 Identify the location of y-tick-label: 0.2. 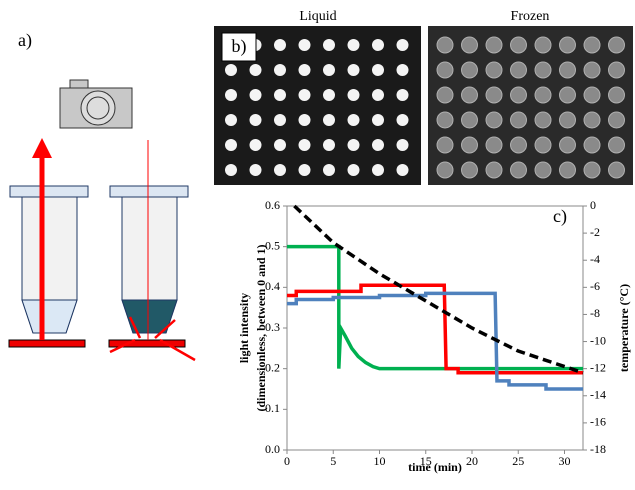
(272, 367).